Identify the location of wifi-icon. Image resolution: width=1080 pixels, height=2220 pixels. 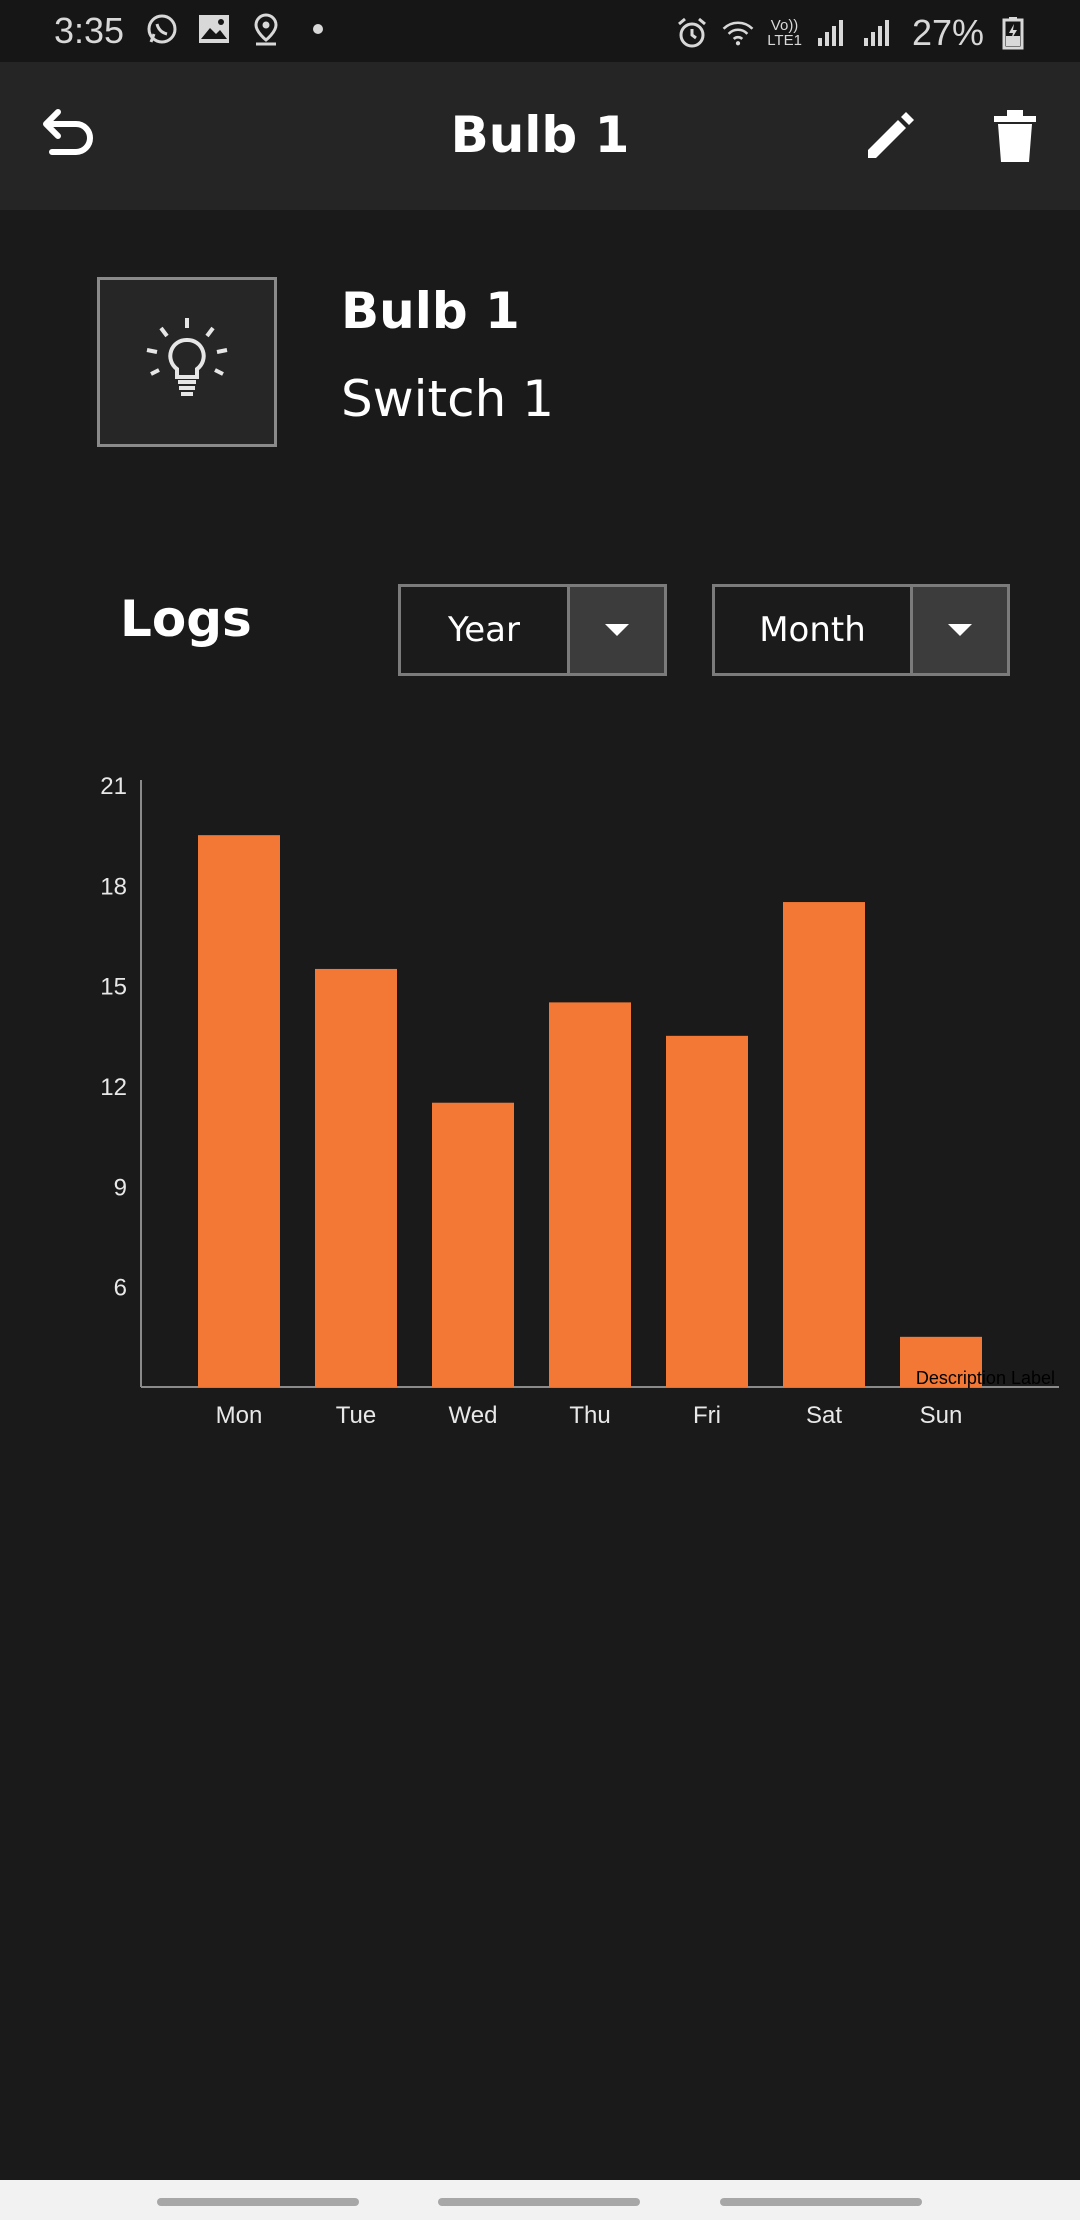
(738, 33).